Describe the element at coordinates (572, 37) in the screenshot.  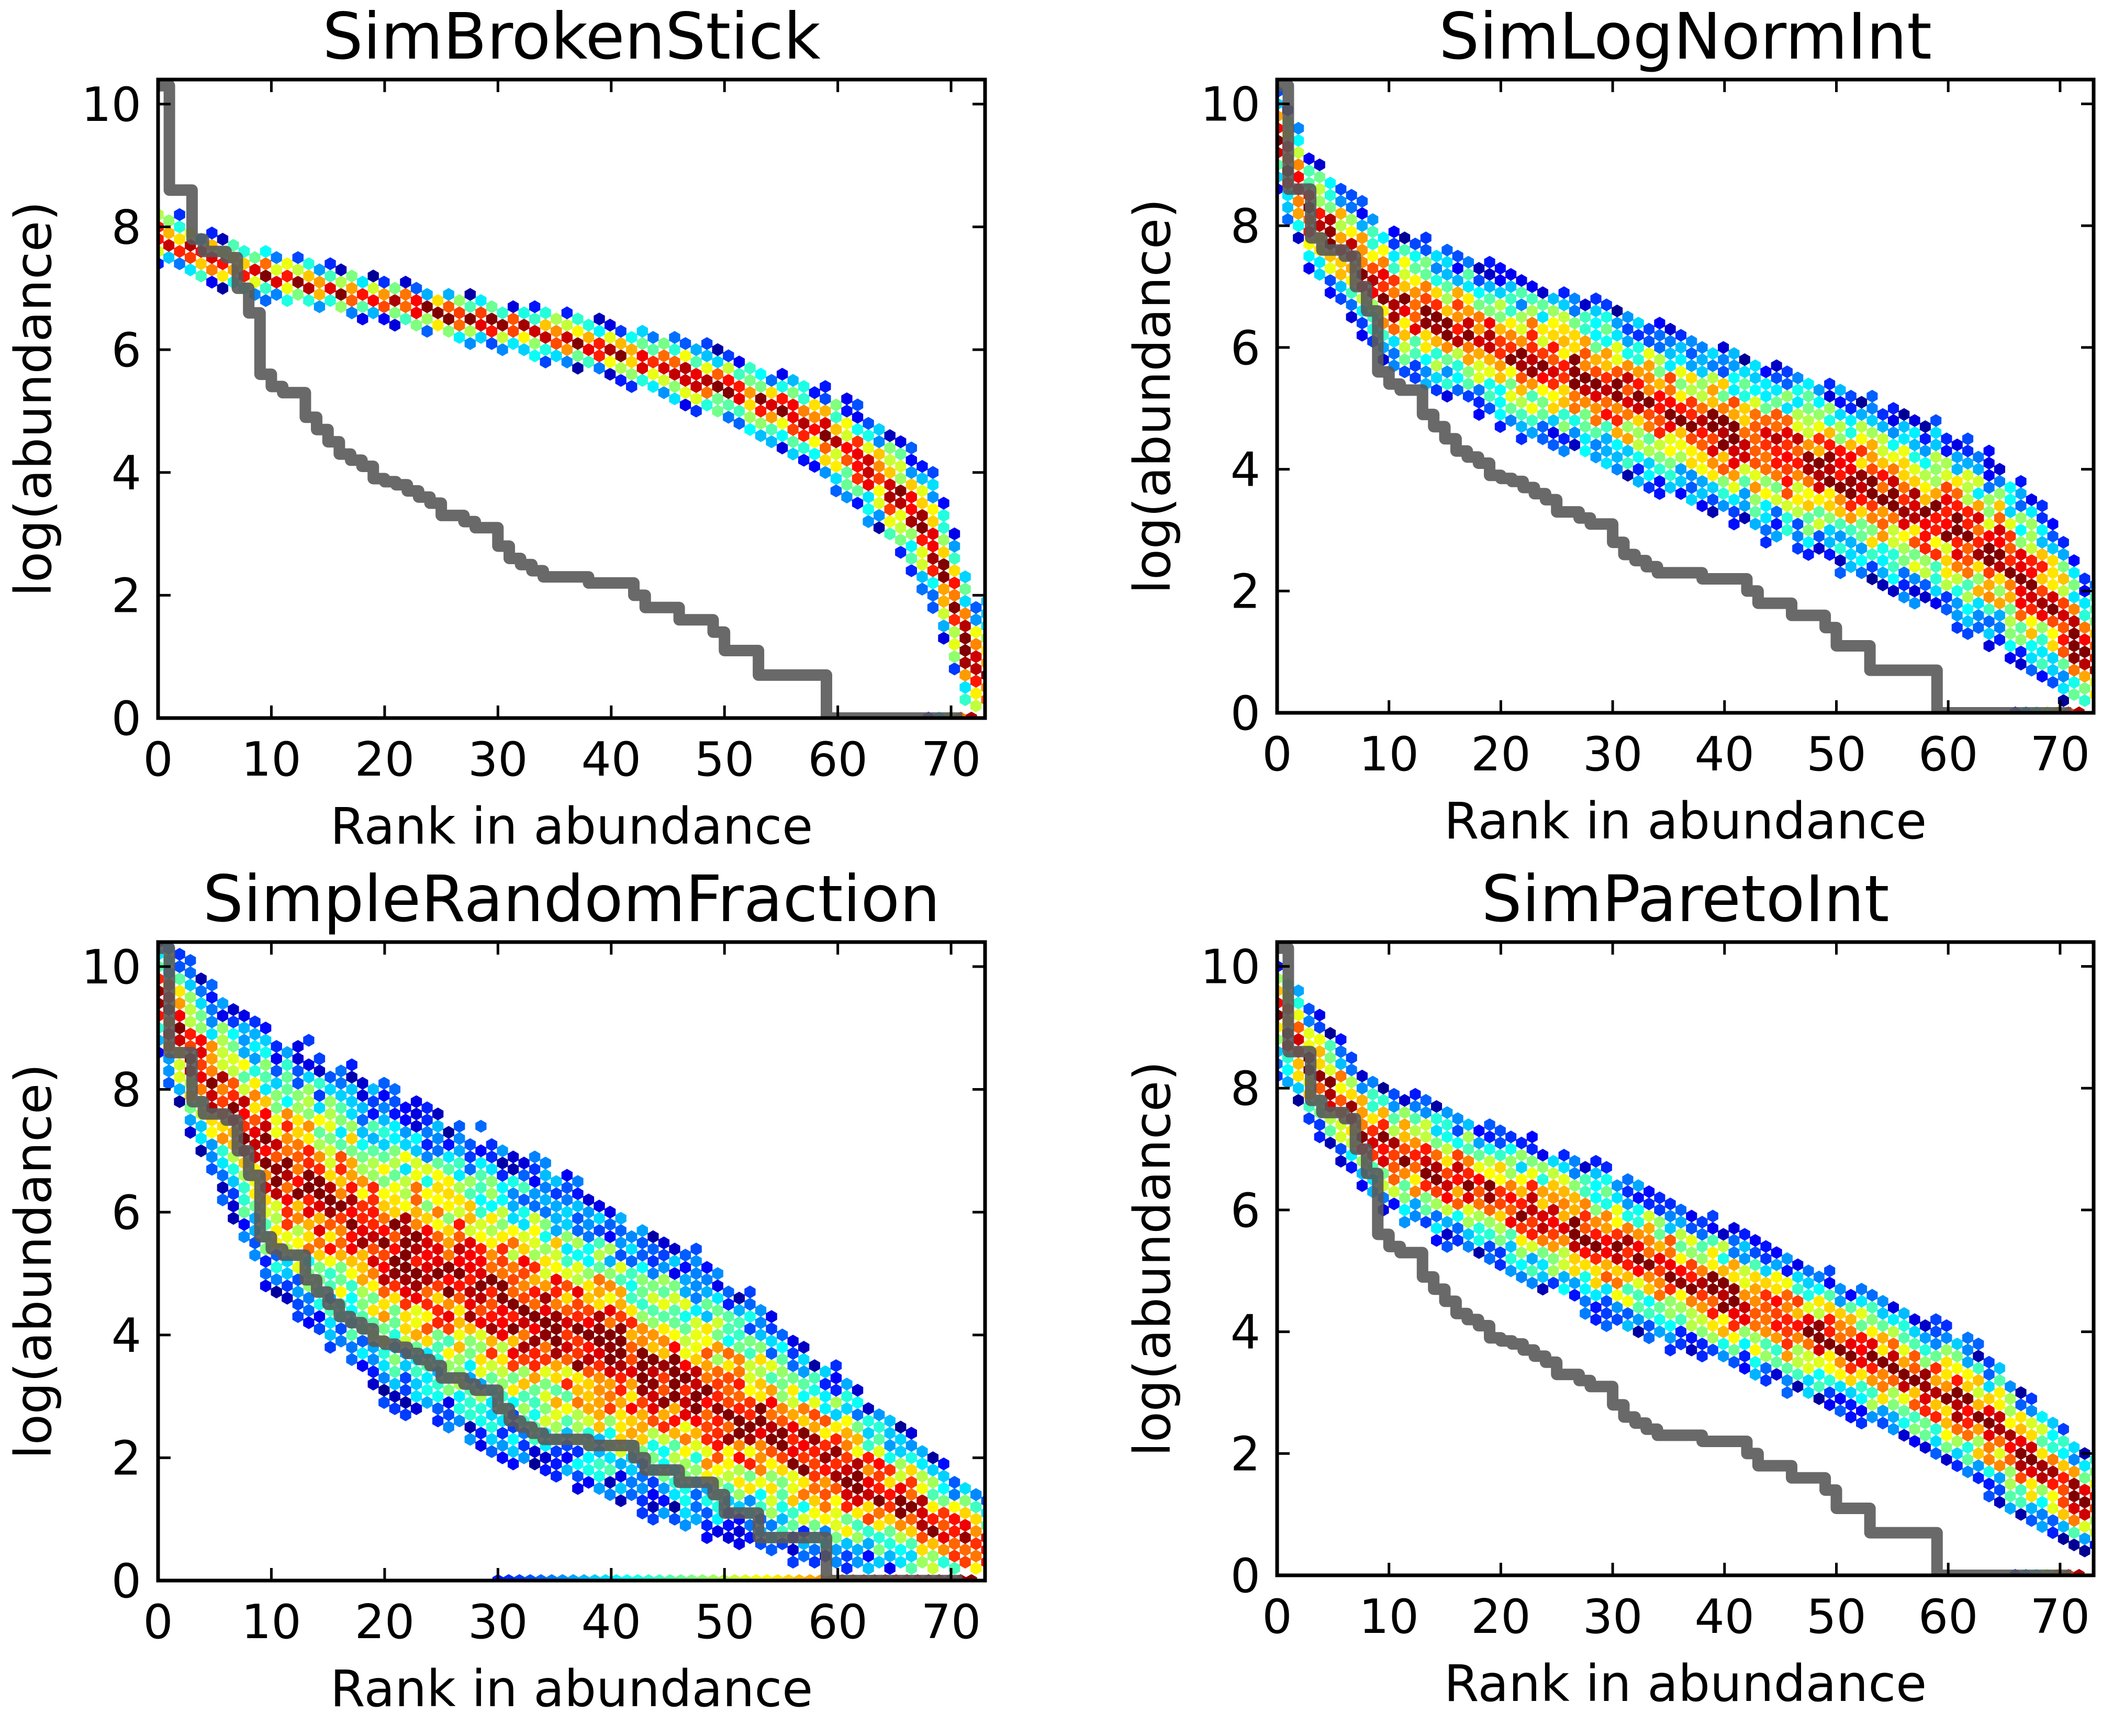
I see `chart-title: SimBrokenStick` at that location.